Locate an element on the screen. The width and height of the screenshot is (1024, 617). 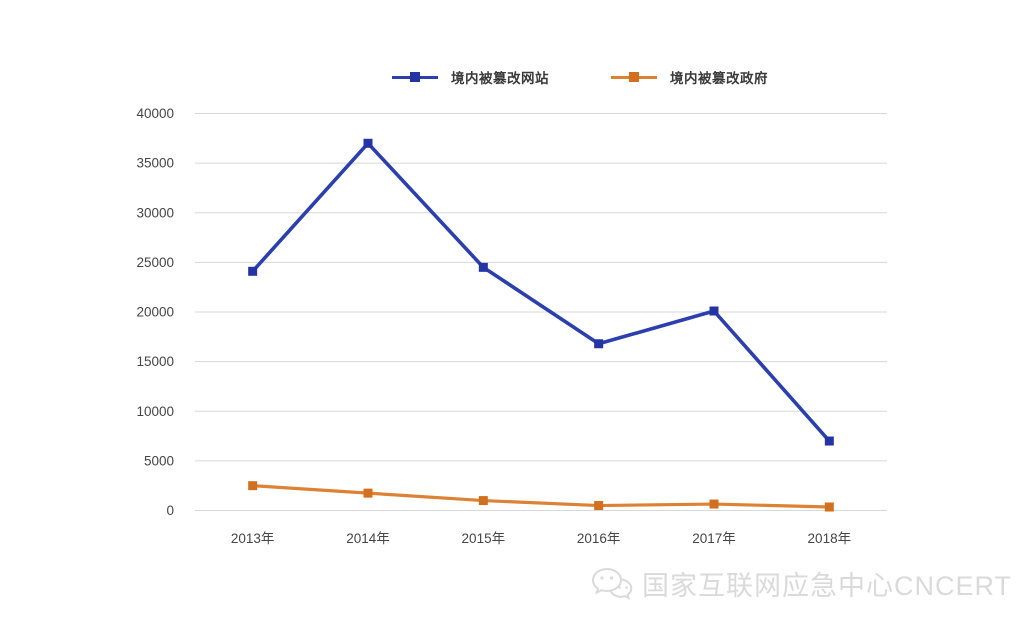
y-axis-tick-label: 20000 is located at coordinates (155, 312).